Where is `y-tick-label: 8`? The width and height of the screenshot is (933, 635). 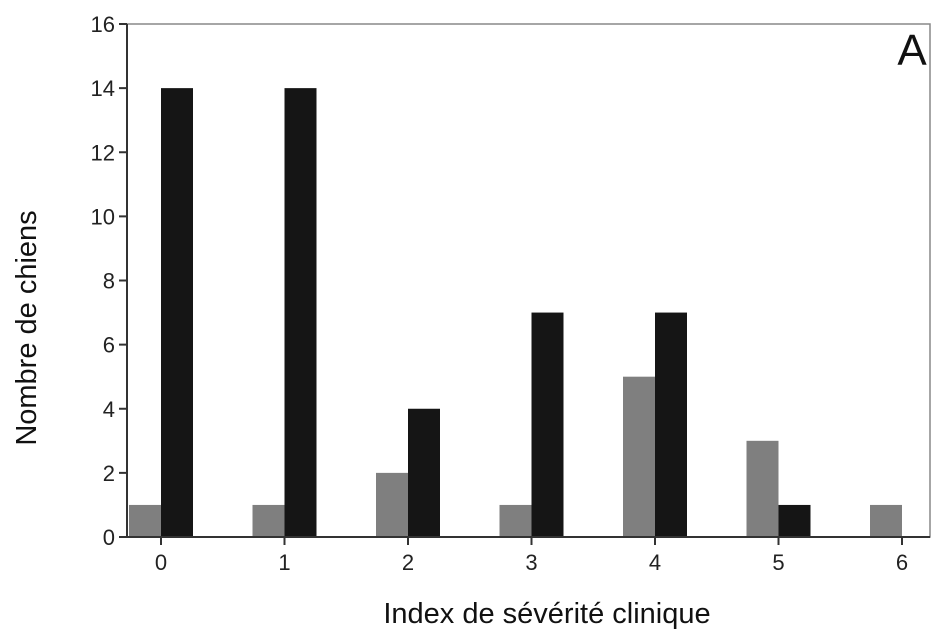
y-tick-label: 8 is located at coordinates (109, 281).